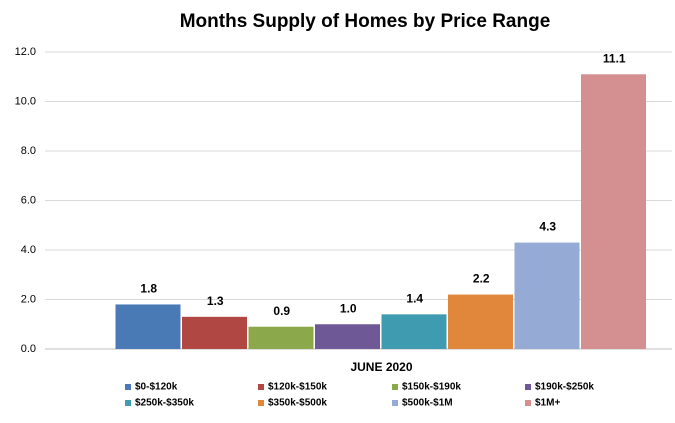  What do you see at coordinates (28, 299) in the screenshot?
I see `y-tick-label: 2.0` at bounding box center [28, 299].